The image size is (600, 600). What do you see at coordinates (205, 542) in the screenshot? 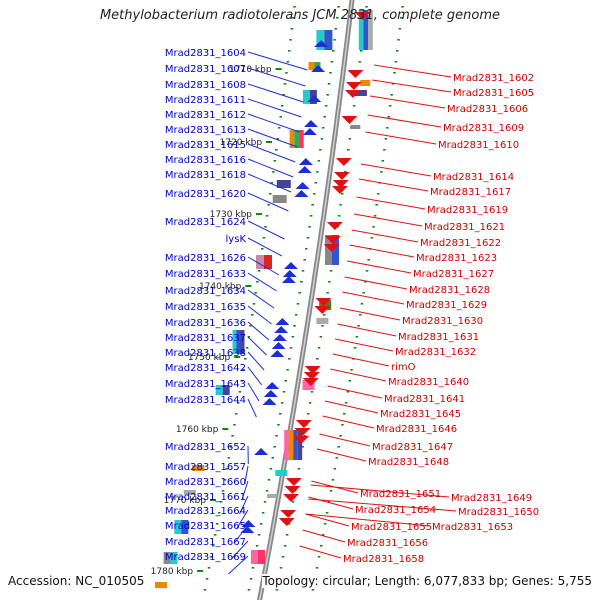
I see `left-gene-label: Mrad2831_1667` at bounding box center [205, 542].